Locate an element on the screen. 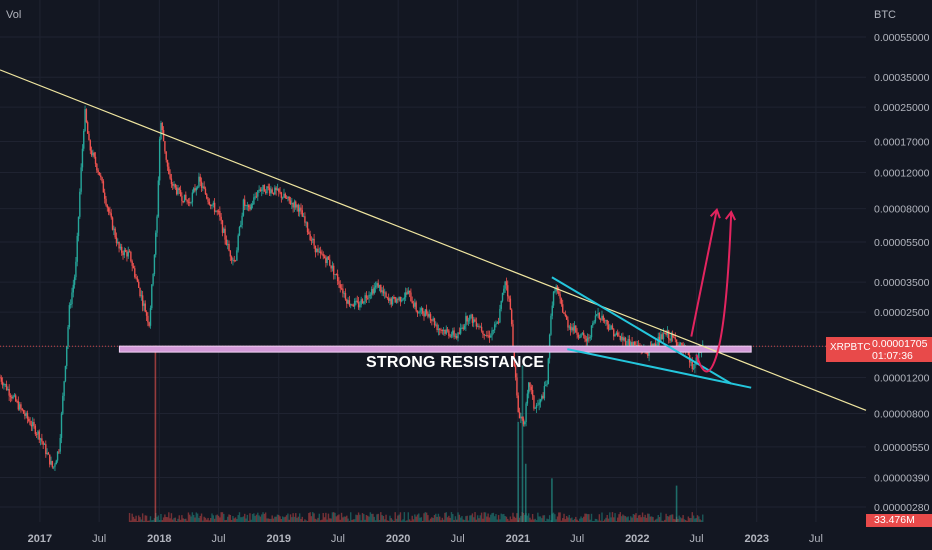 The width and height of the screenshot is (932, 550). y-tick-label-14: 0.00000280 is located at coordinates (902, 508).